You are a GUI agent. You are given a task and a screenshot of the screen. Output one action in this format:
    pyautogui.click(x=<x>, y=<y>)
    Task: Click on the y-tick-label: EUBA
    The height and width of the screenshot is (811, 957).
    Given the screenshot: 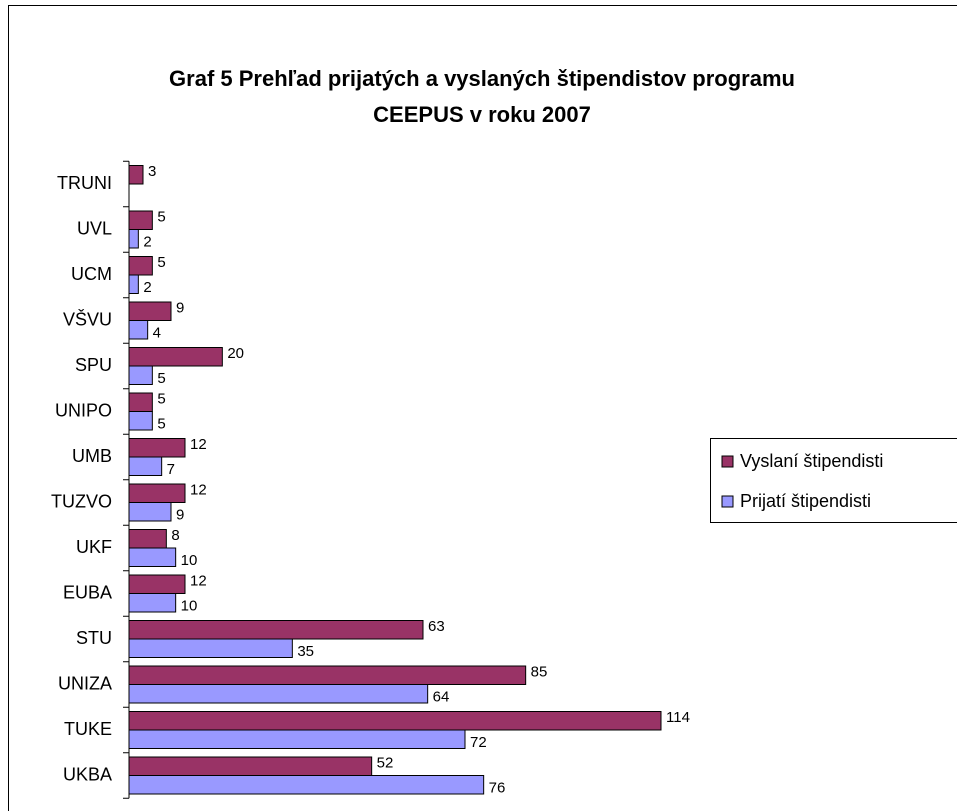 What is the action you would take?
    pyautogui.click(x=87, y=592)
    